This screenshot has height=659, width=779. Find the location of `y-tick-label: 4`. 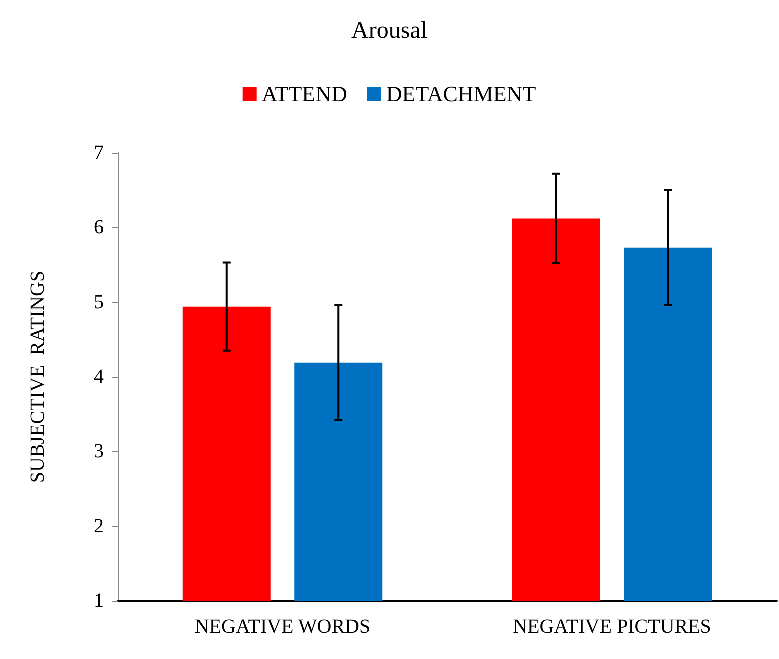

y-tick-label: 4 is located at coordinates (99, 377).